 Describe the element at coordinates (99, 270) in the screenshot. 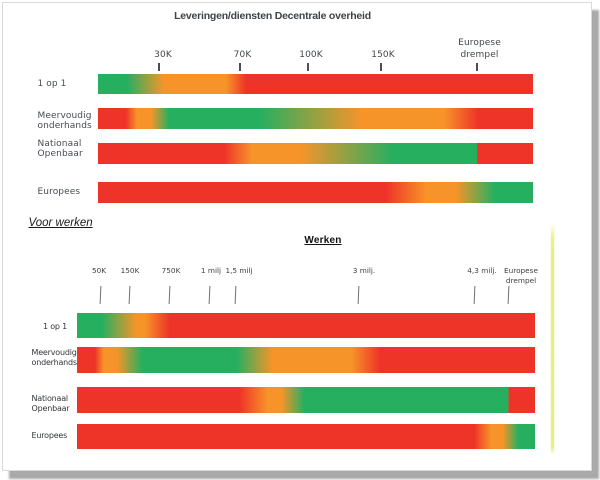

I see `axis-tick-label-50k: 50K` at that location.